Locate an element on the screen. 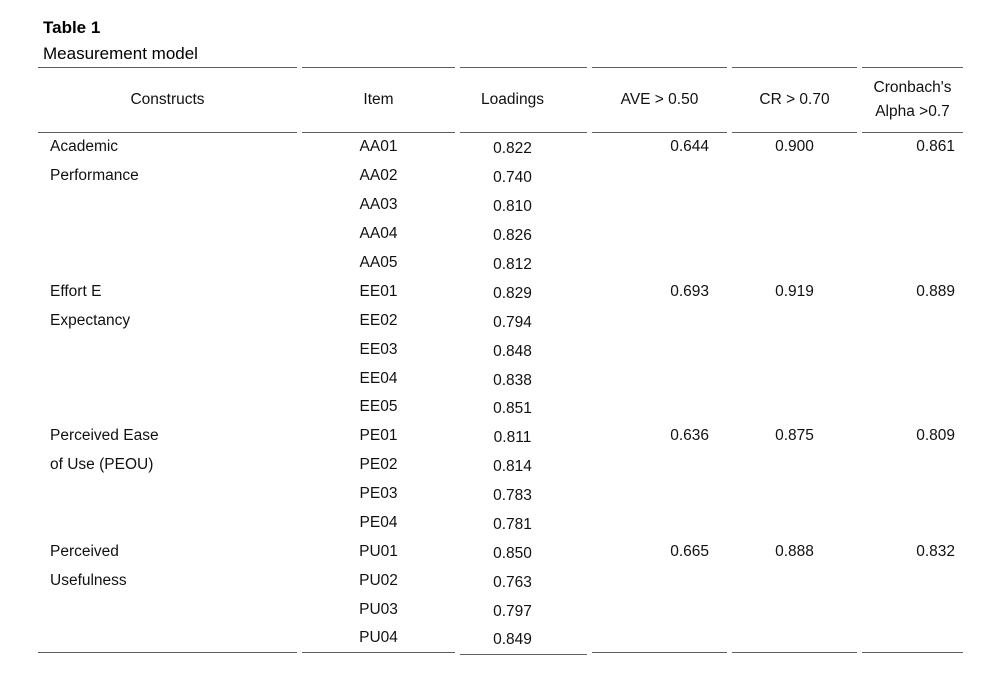 The width and height of the screenshot is (988, 690). item-cell: PU02 is located at coordinates (378, 580).